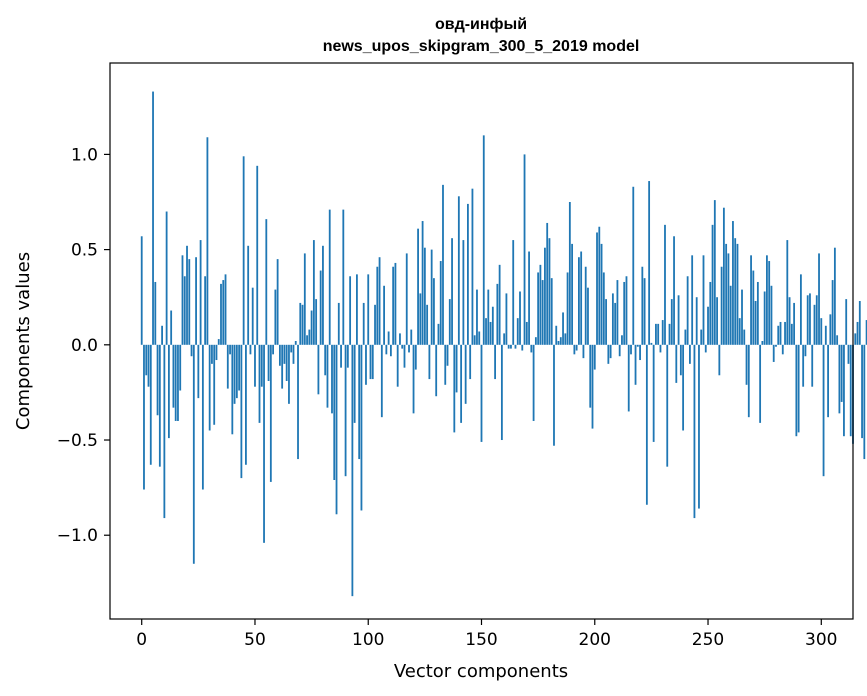  Describe the element at coordinates (368, 640) in the screenshot. I see `x-tick-label: 100` at that location.